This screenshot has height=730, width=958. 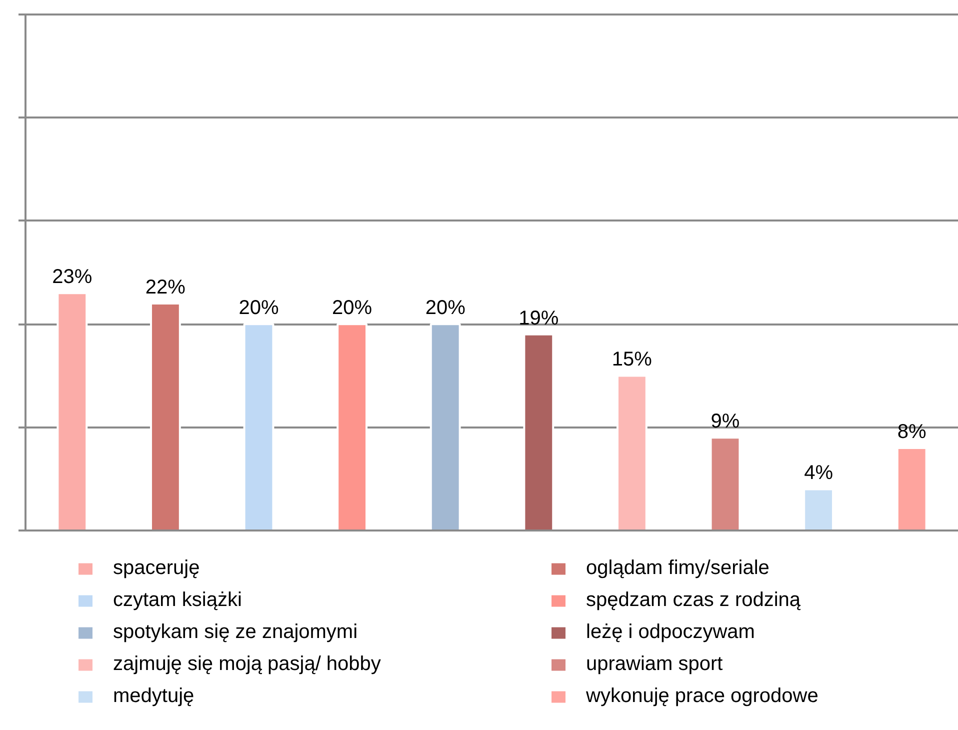 What do you see at coordinates (702, 696) in the screenshot?
I see `legend-label: wykonuję prace ogrodowe` at bounding box center [702, 696].